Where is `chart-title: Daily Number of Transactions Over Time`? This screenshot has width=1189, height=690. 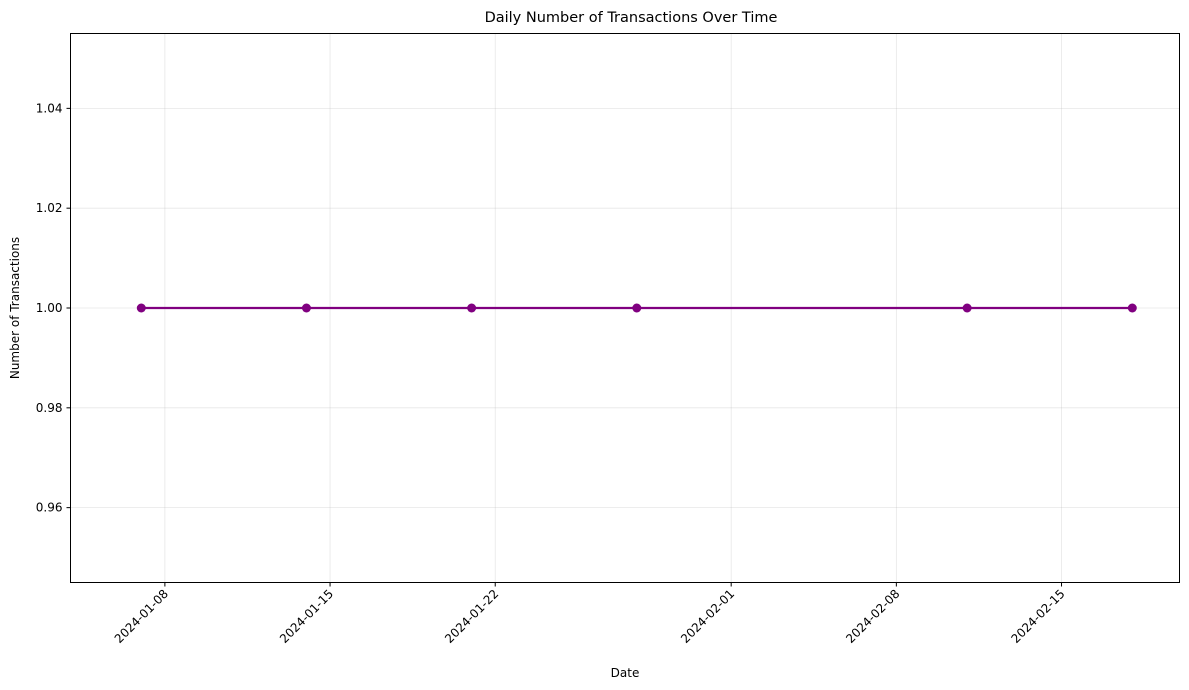 chart-title: Daily Number of Transactions Over Time is located at coordinates (631, 18).